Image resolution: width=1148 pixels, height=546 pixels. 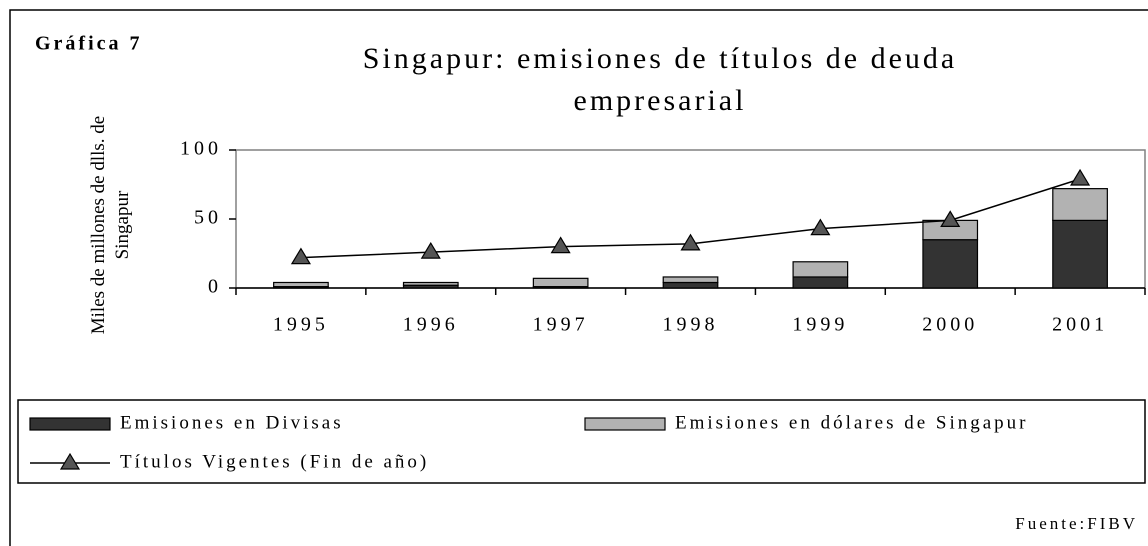 I want to click on legend-label: Emisiones en Divisas, so click(x=232, y=422).